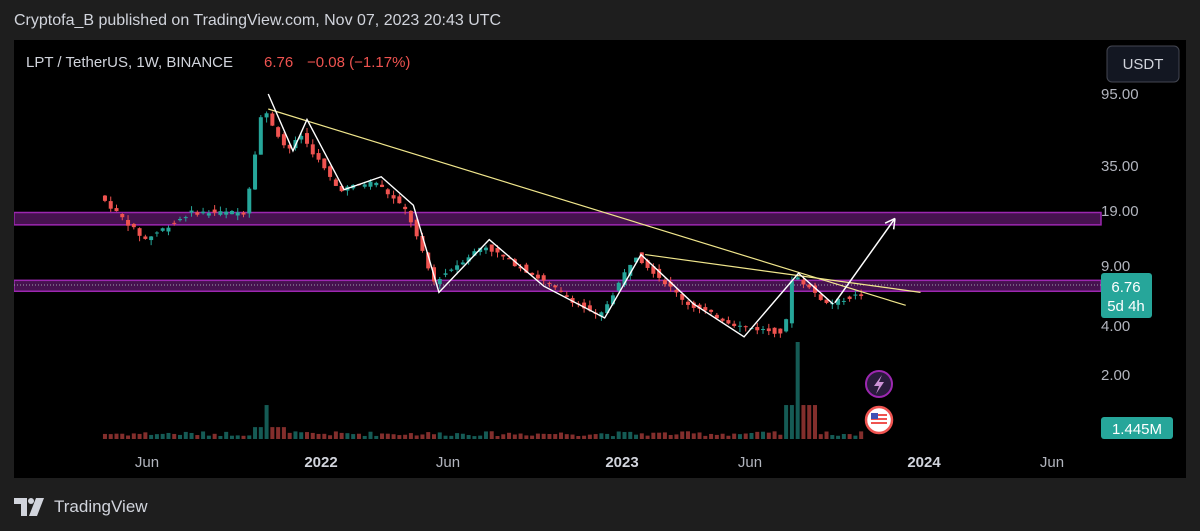  What do you see at coordinates (448, 462) in the screenshot?
I see `x-tick-label: Jun` at bounding box center [448, 462].